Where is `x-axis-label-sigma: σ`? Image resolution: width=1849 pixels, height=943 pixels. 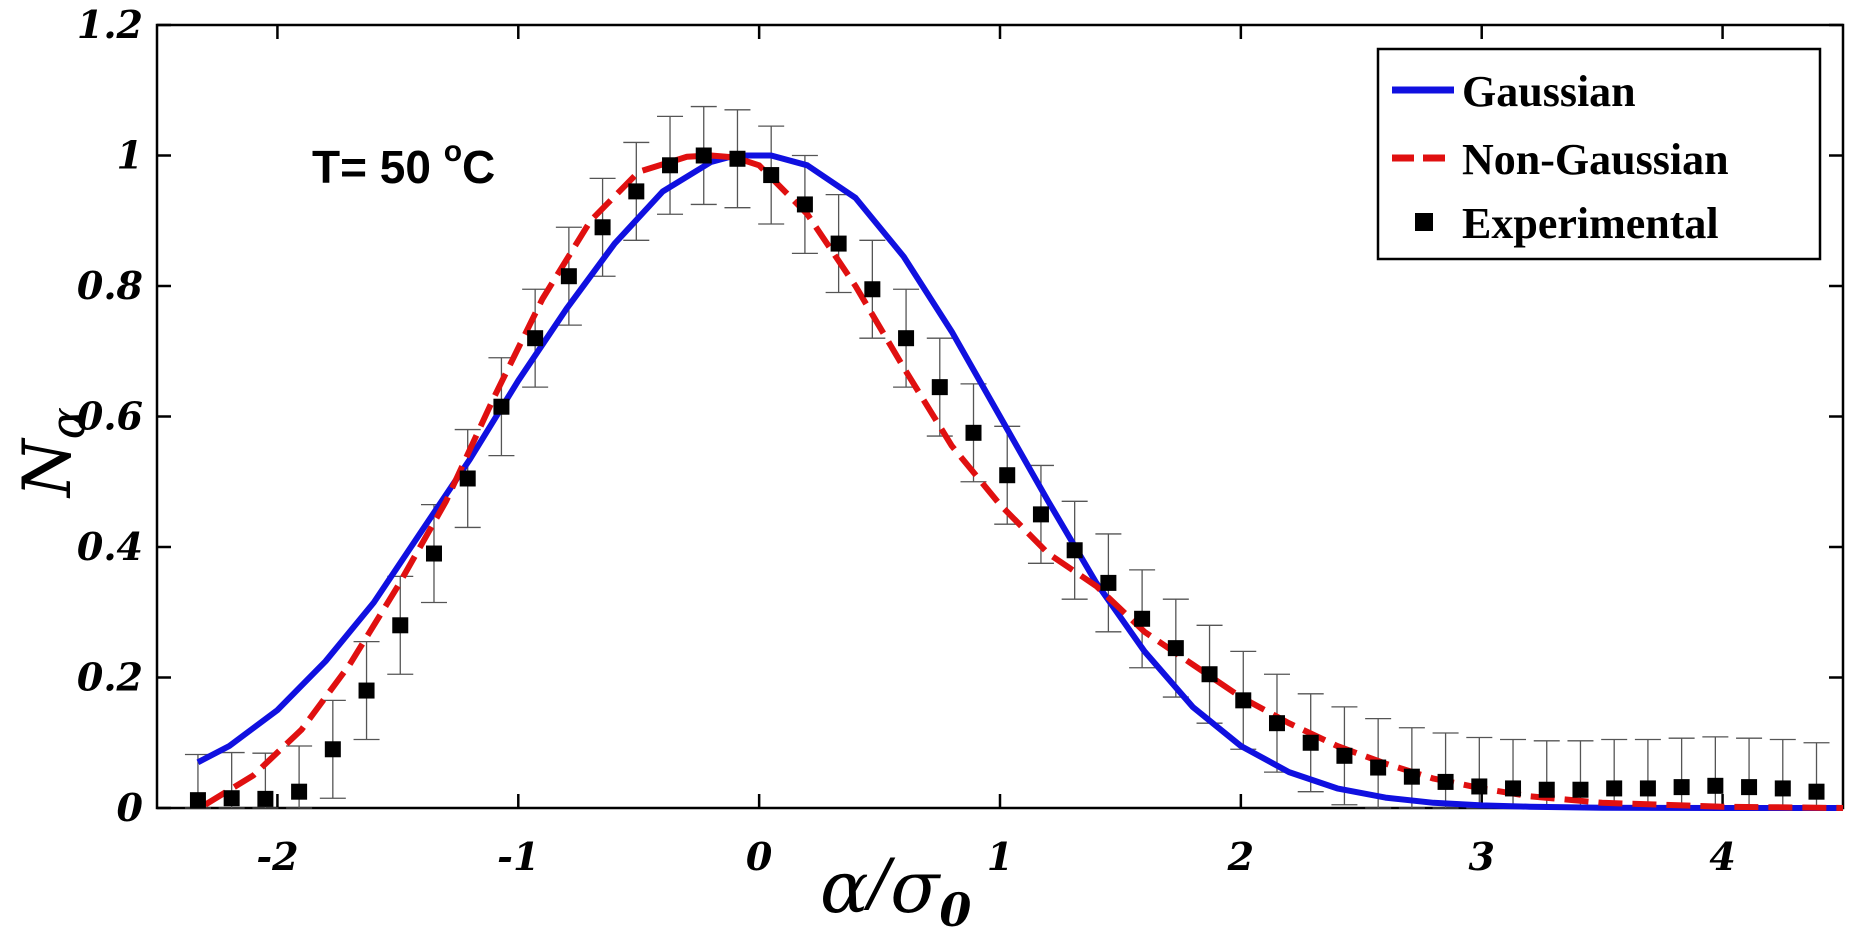
x-axis-label-sigma: σ is located at coordinates (915, 887).